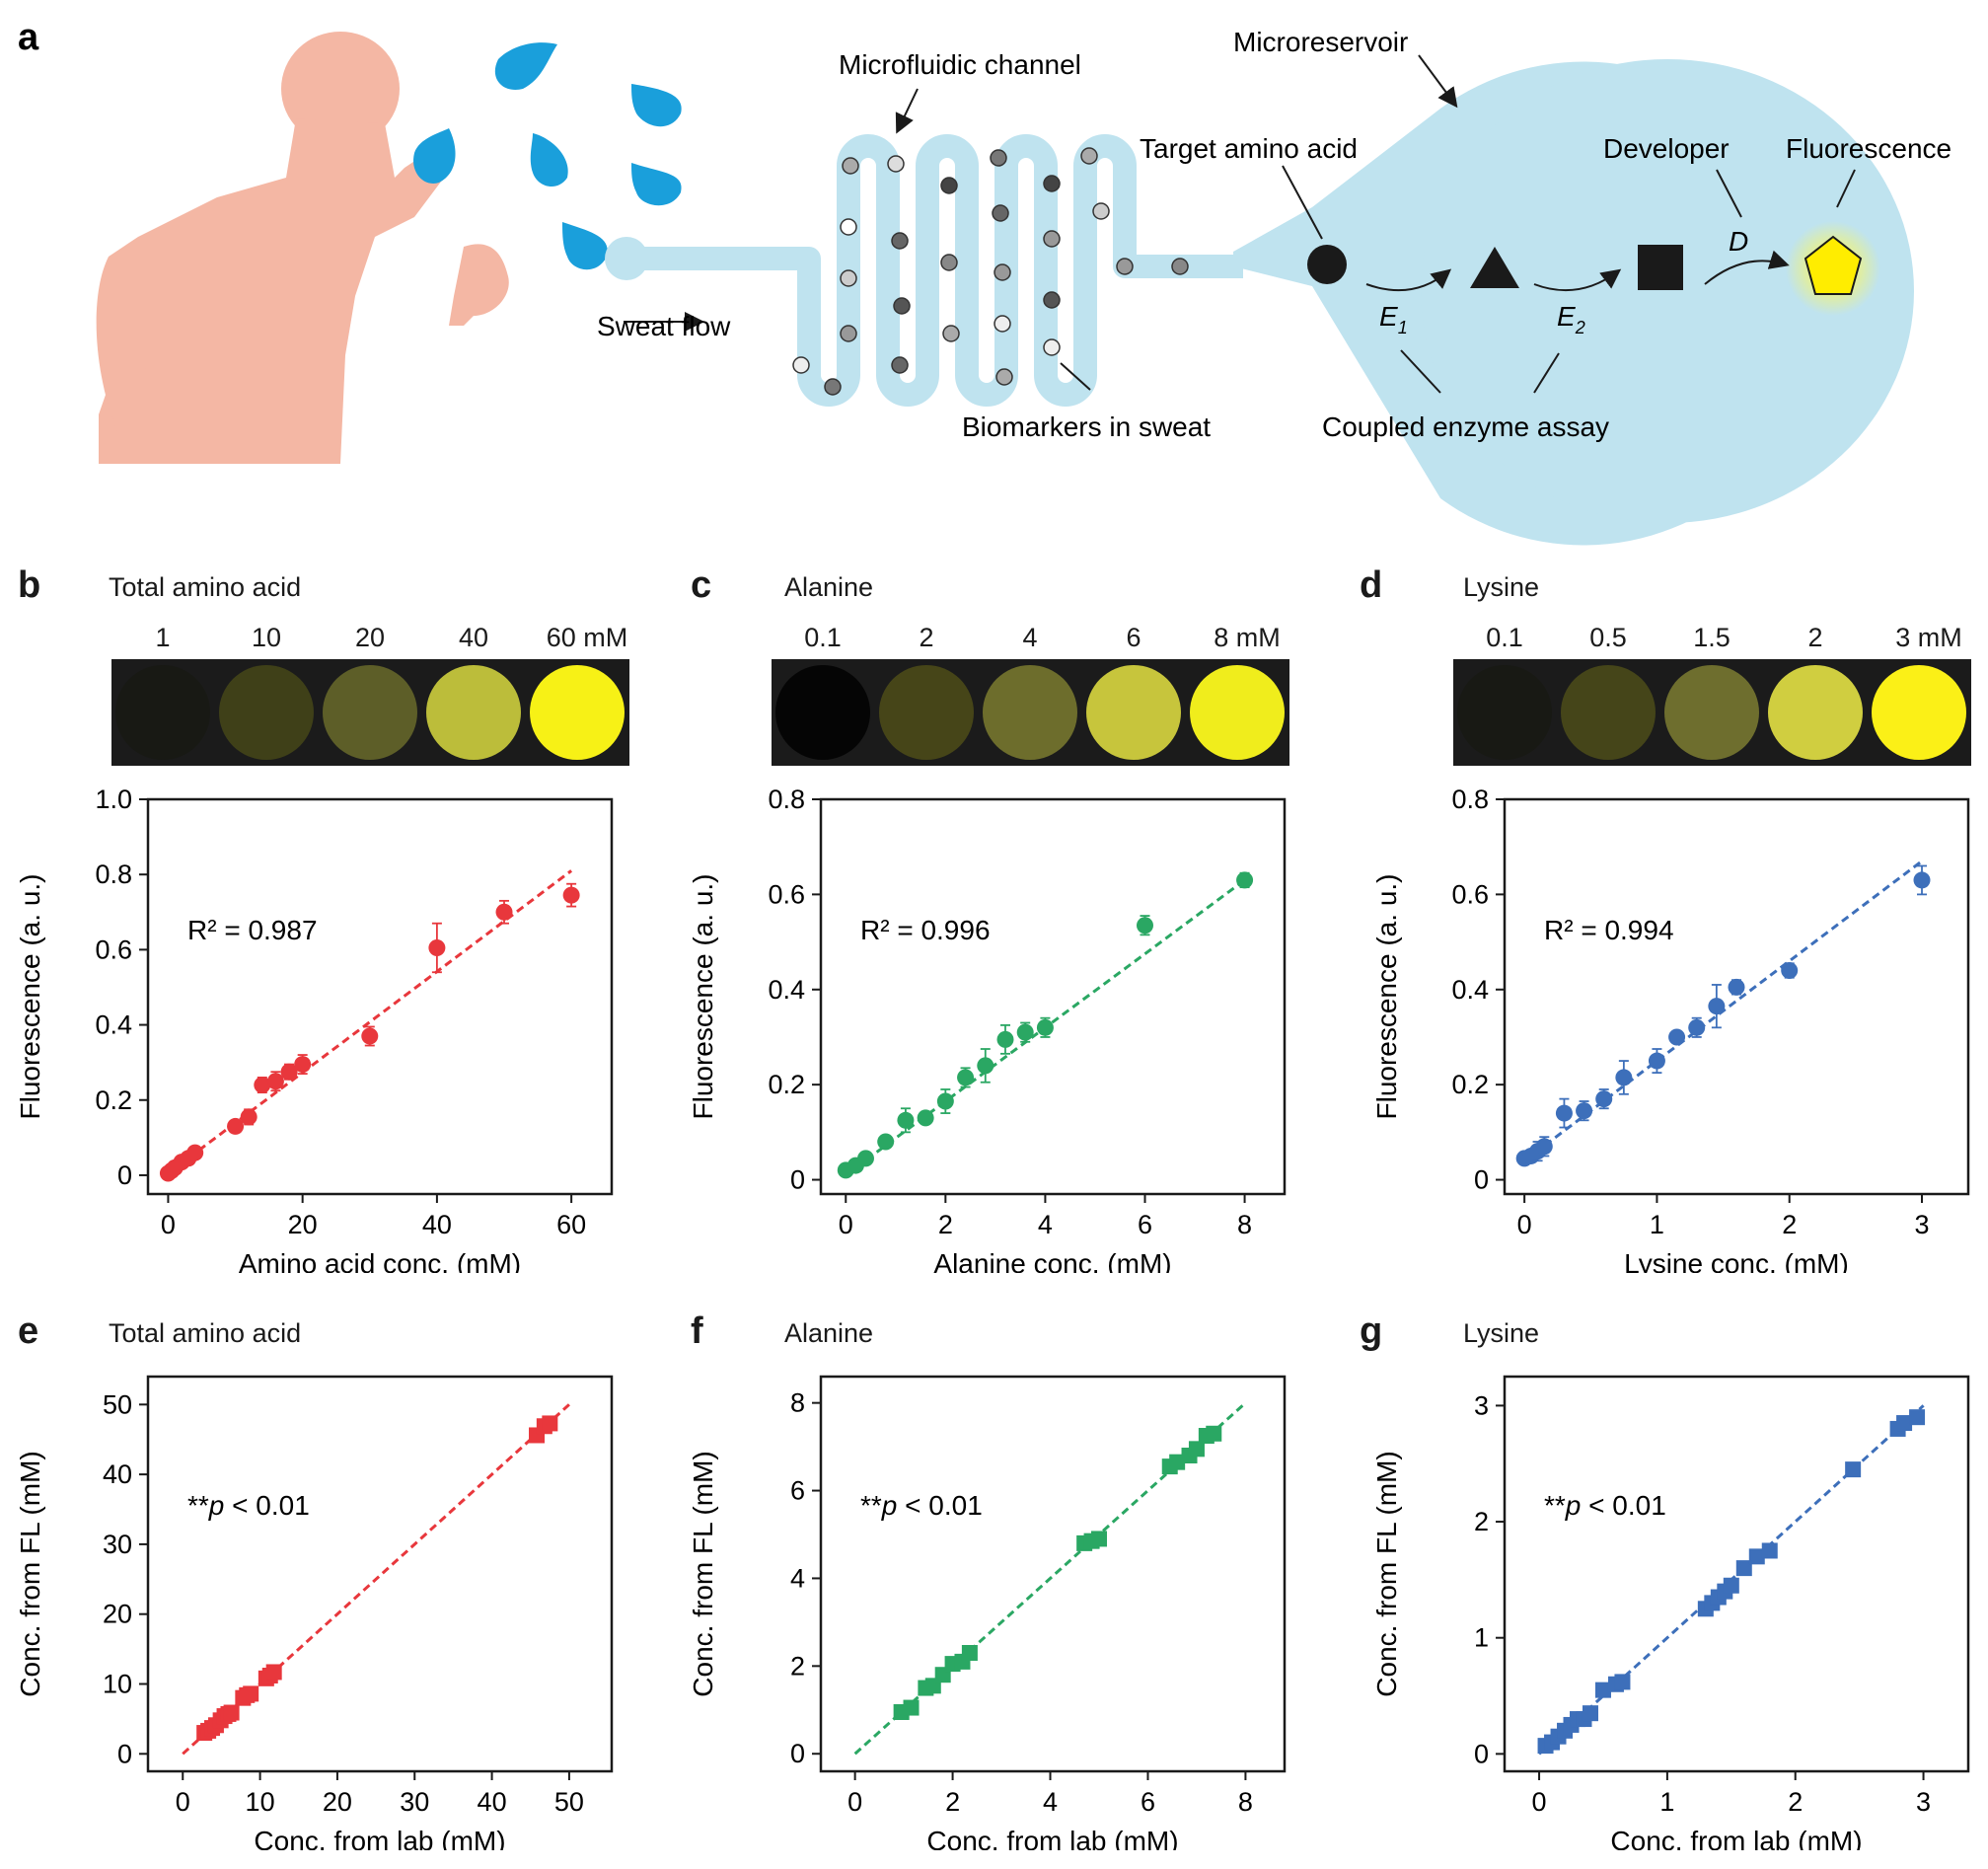  Describe the element at coordinates (338, 1802) in the screenshot. I see `chart-e-xtick-label-2: 20` at that location.